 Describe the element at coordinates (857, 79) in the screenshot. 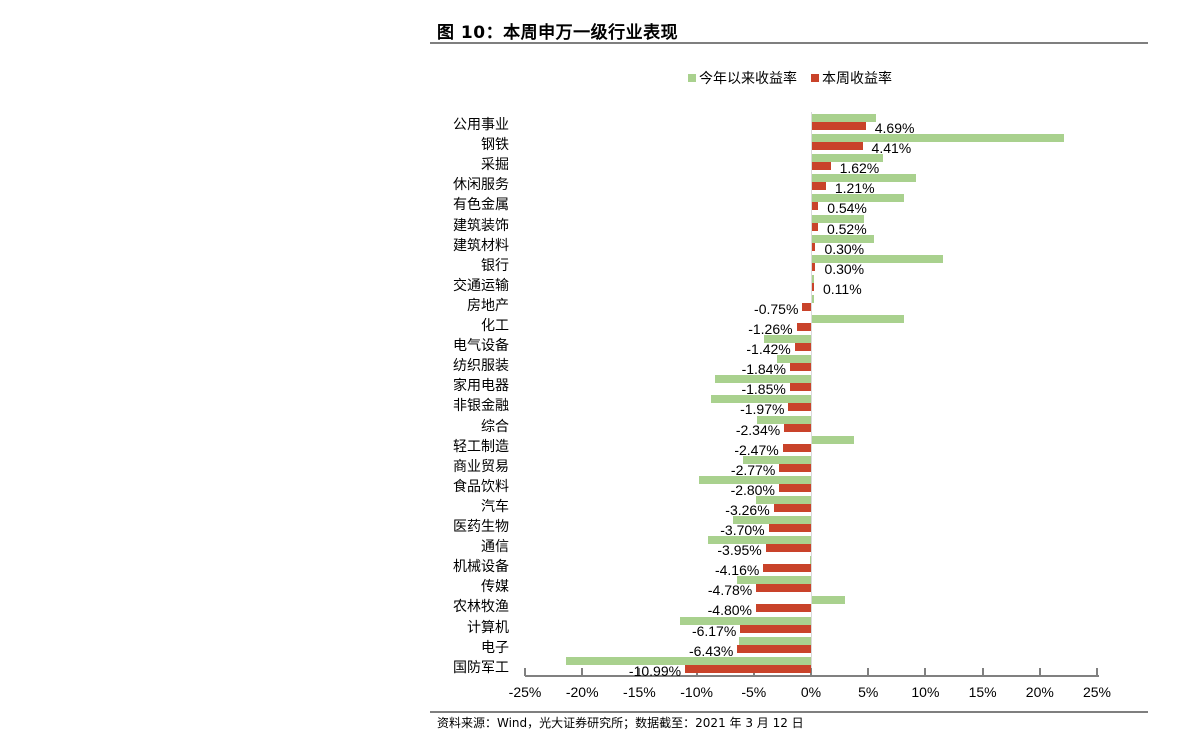

I see `legend-label-week: 本周收益率` at that location.